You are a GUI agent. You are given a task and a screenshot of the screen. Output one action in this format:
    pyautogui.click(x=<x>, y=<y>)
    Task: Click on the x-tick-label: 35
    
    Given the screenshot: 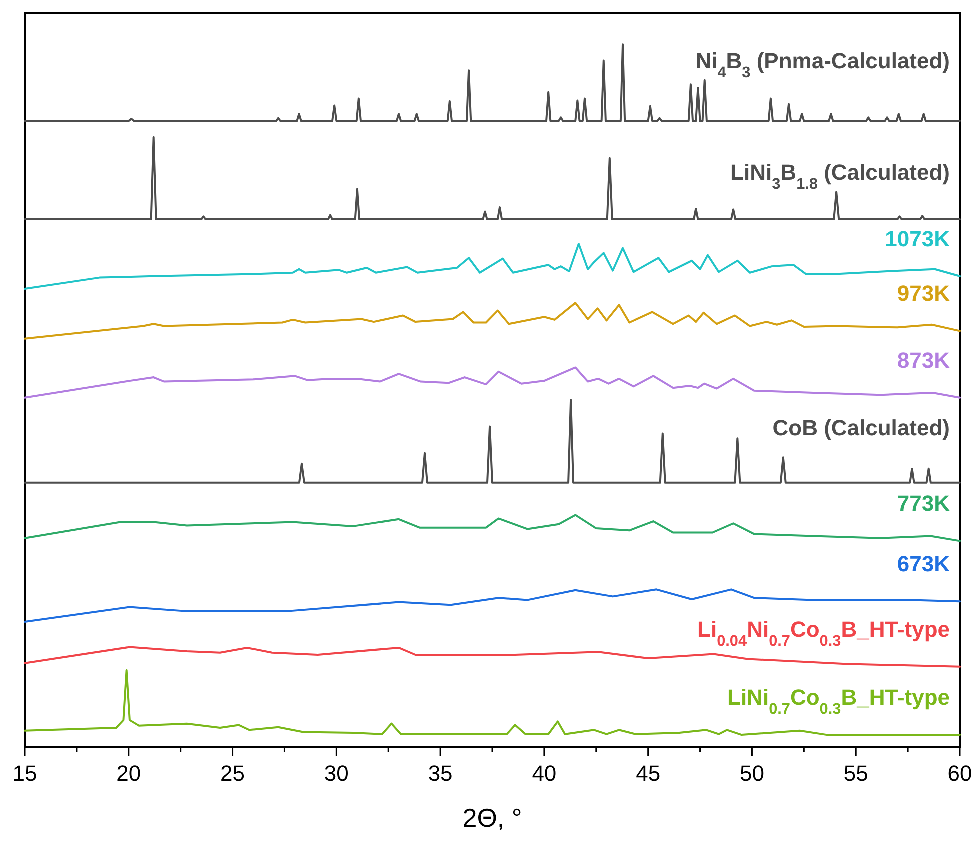 What is the action you would take?
    pyautogui.click(x=440, y=773)
    